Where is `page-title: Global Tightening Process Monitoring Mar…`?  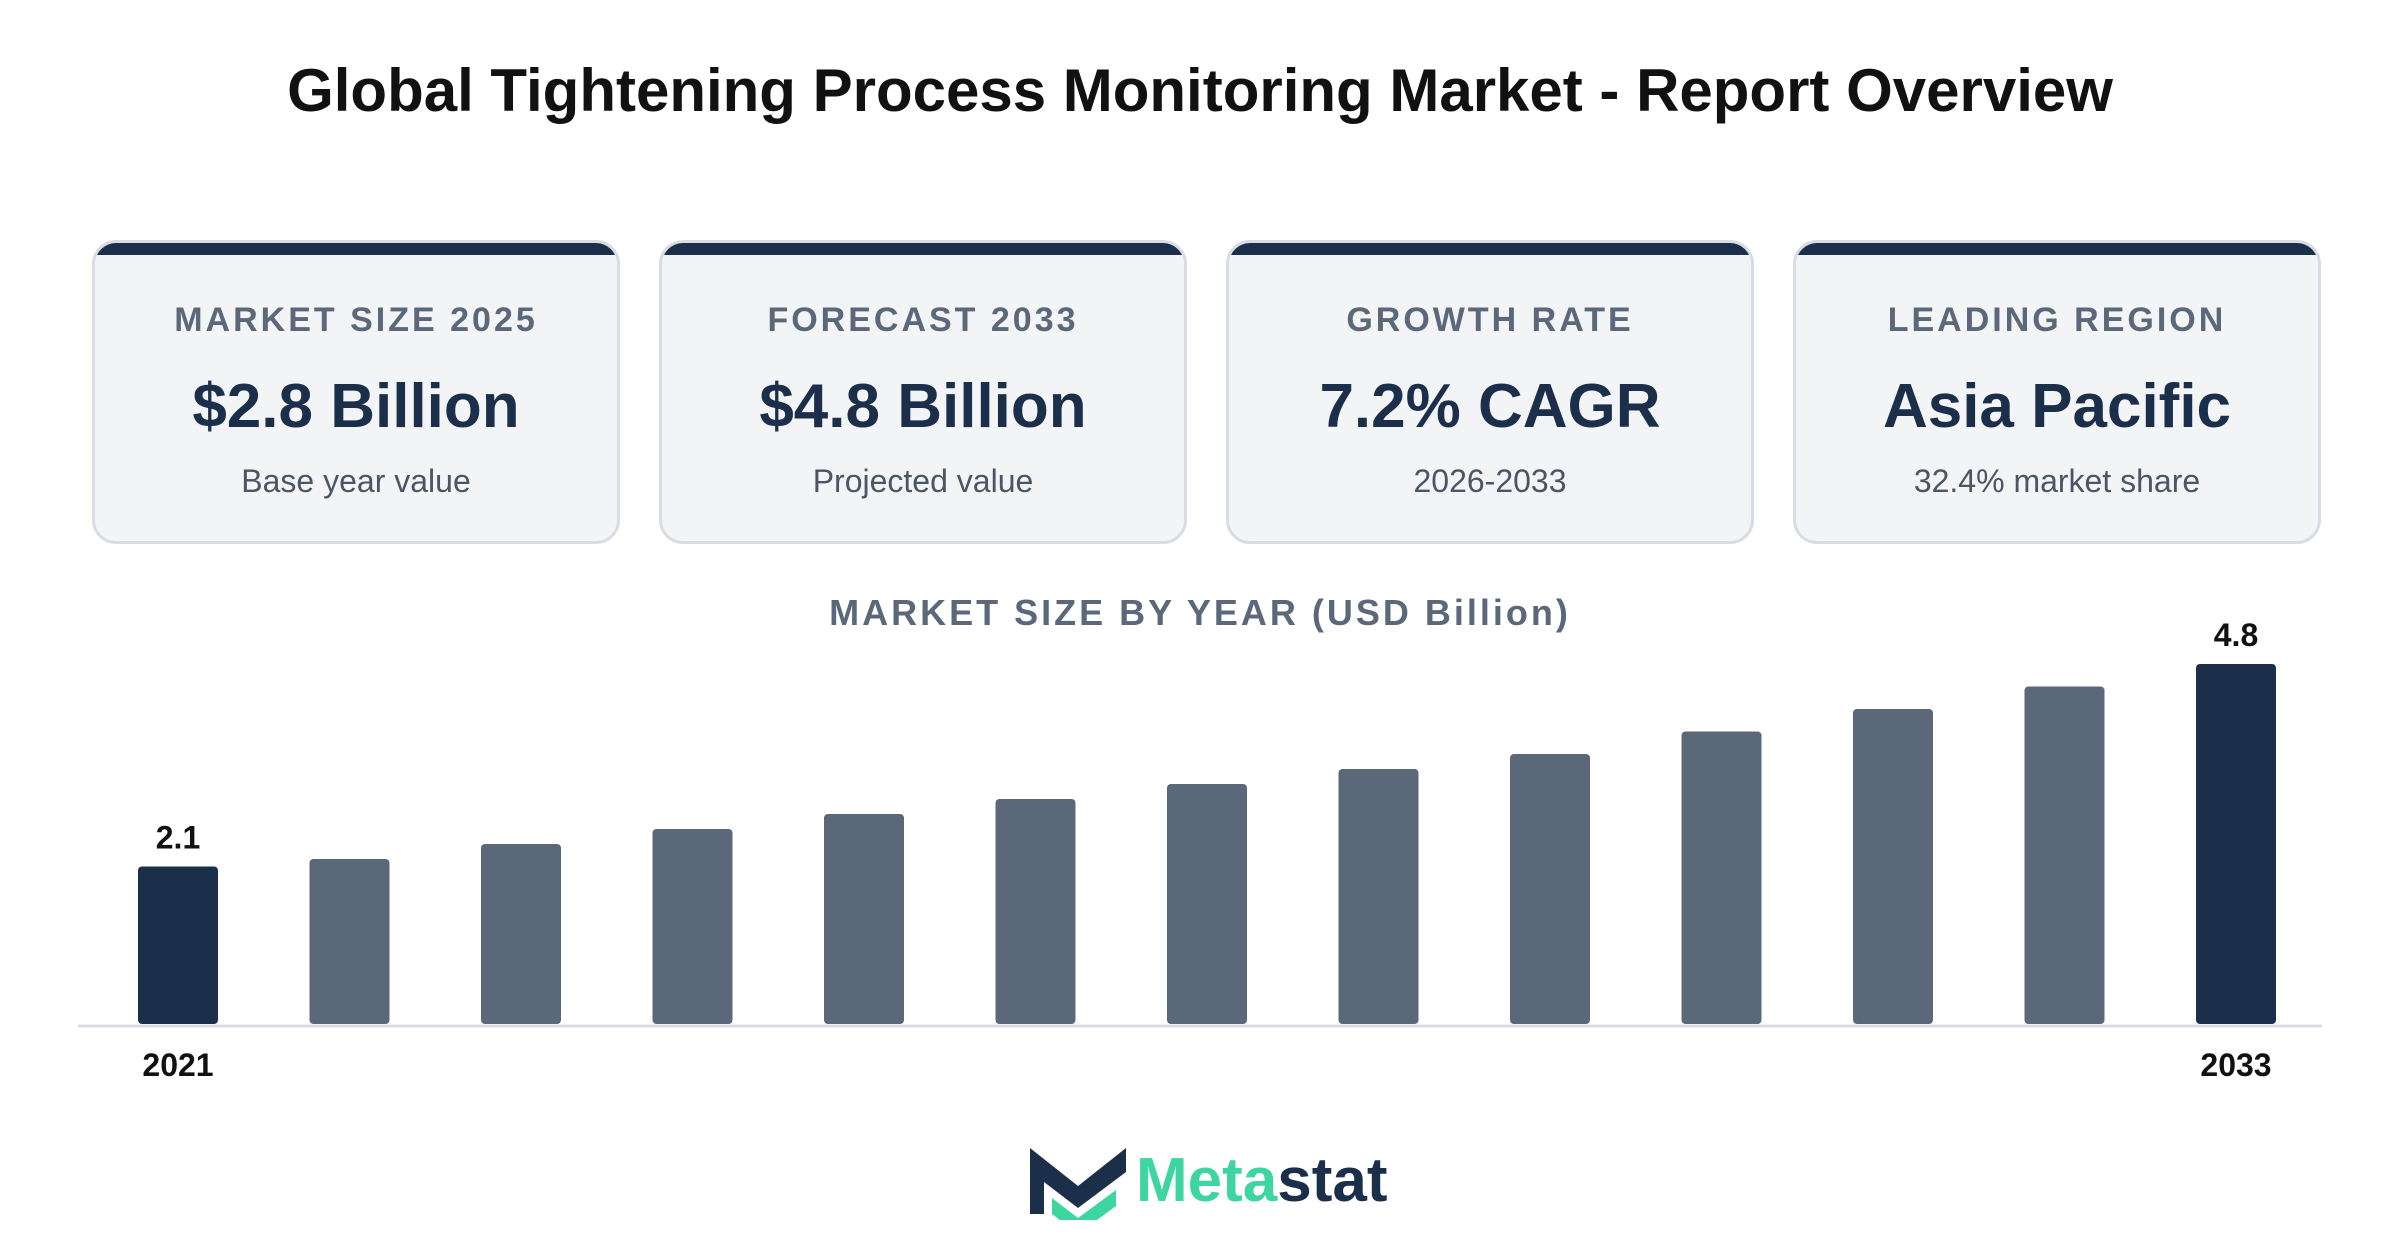
page-title: Global Tightening Process Monitoring Mar… is located at coordinates (1200, 90).